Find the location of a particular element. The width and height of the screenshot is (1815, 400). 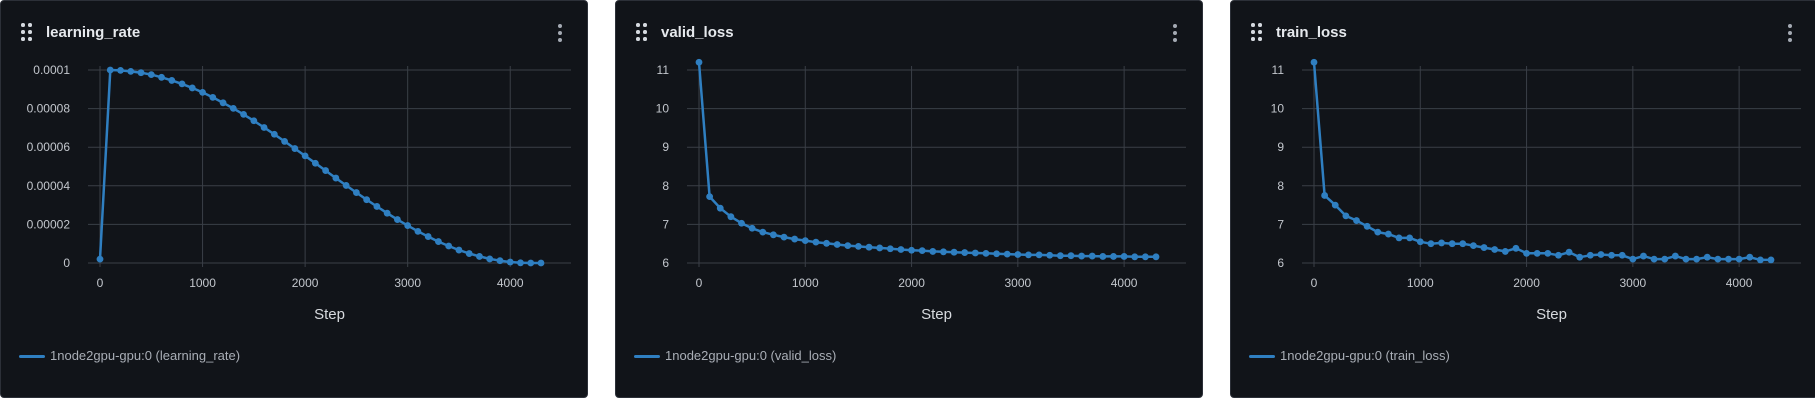

drag-handle-icon is located at coordinates (1258, 32).